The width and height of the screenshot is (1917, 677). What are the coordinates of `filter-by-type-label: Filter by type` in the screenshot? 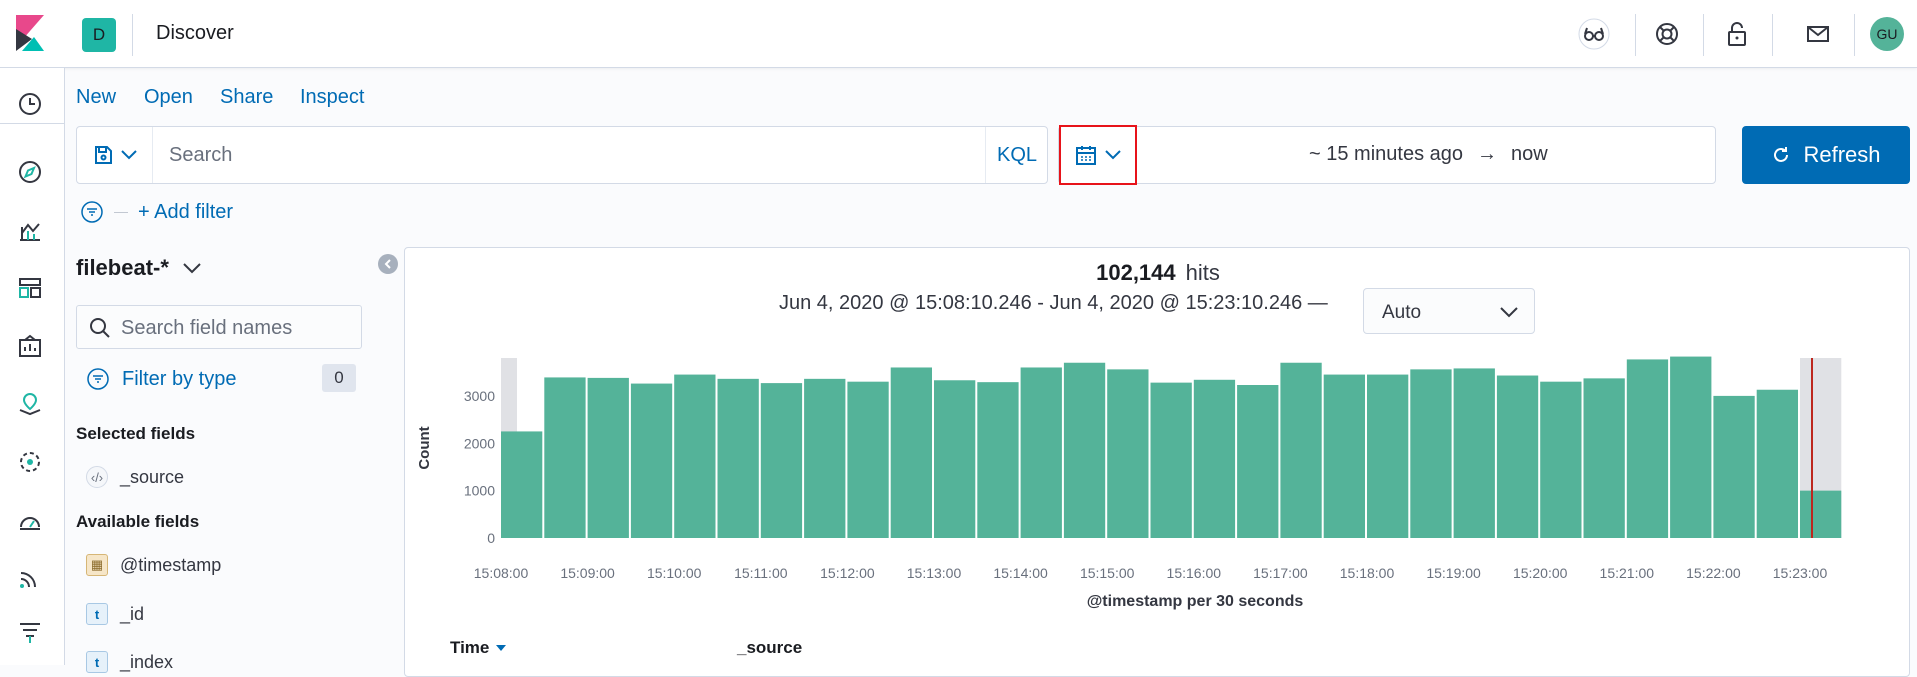 It's located at (179, 378).